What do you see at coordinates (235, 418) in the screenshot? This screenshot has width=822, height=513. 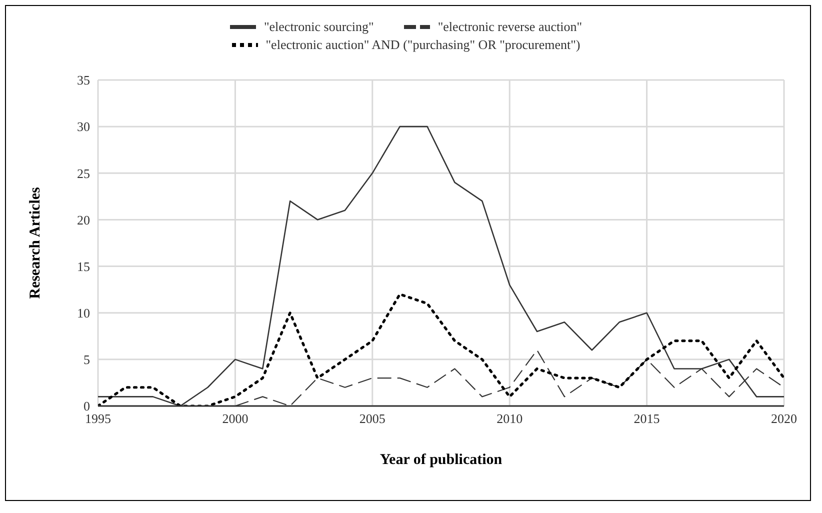 I see `x-tick-label: 2000` at bounding box center [235, 418].